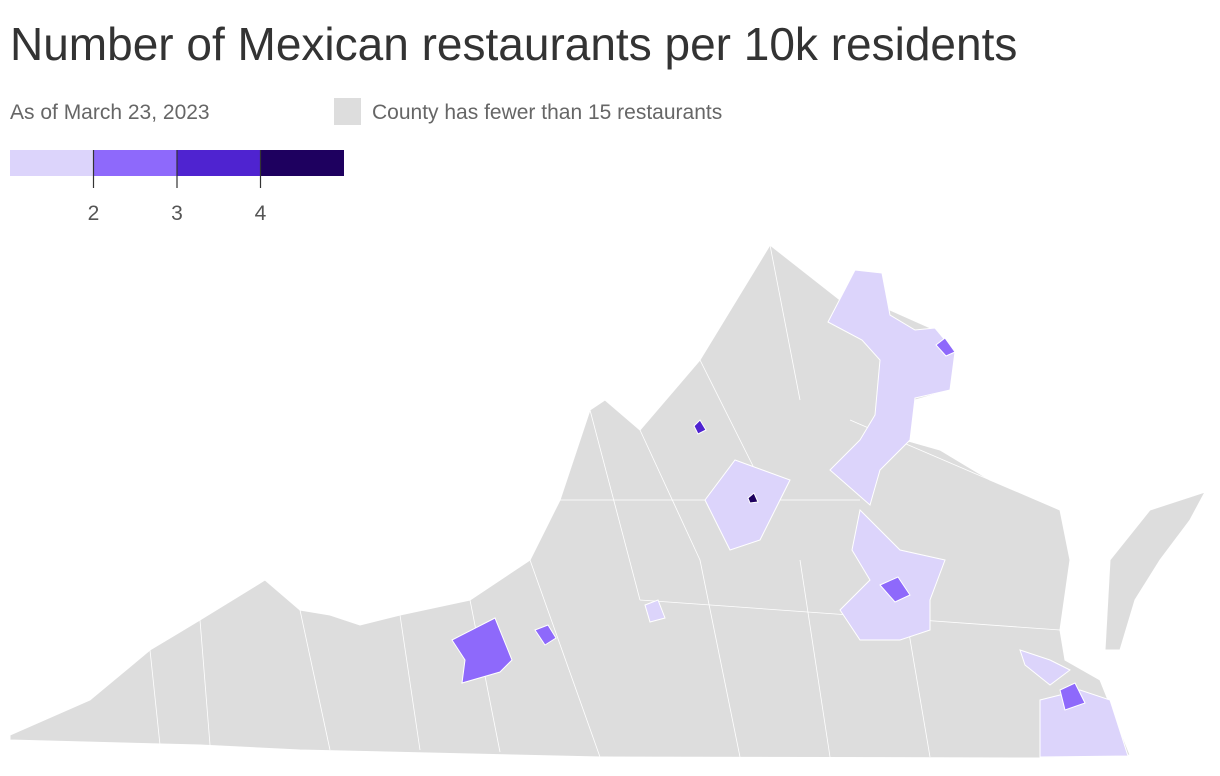 Image resolution: width=1220 pixels, height=776 pixels. I want to click on legend-tick-label: 2, so click(94, 213).